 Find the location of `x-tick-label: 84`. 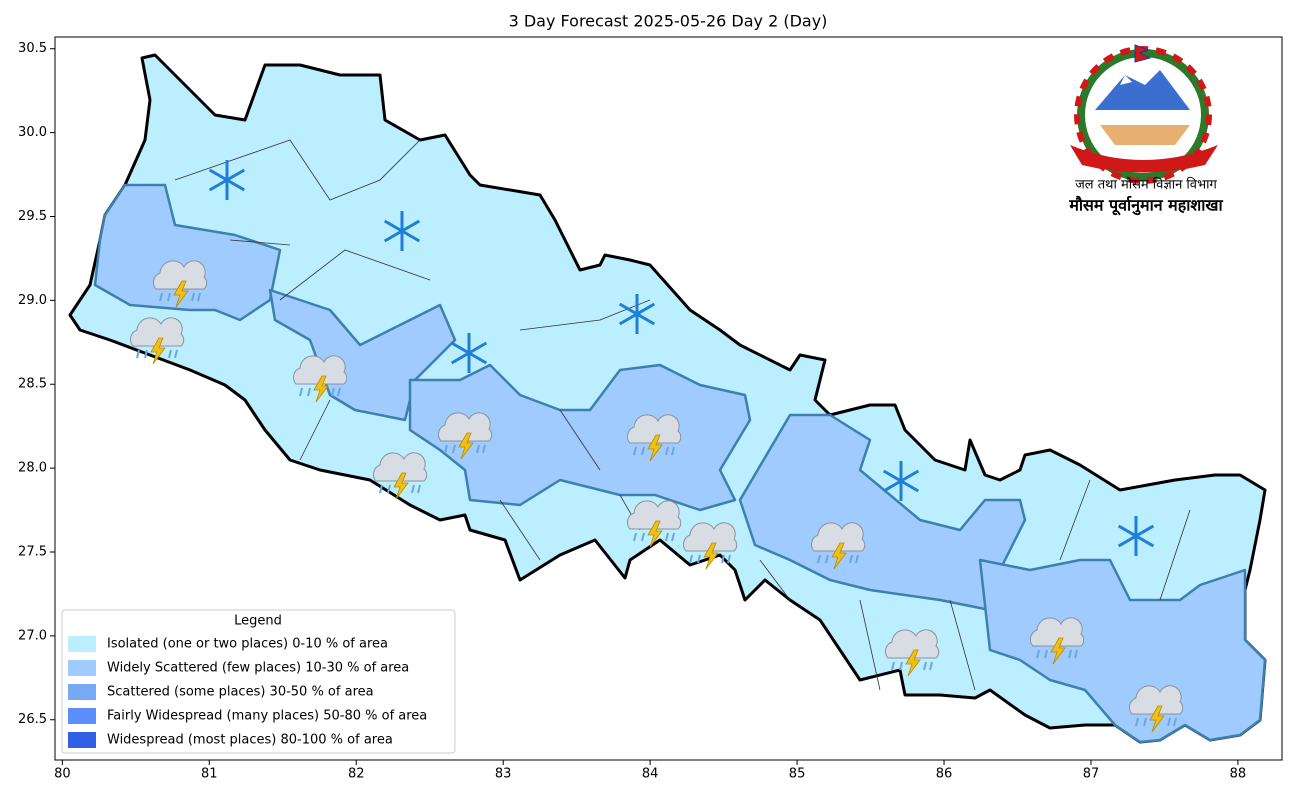

x-tick-label: 84 is located at coordinates (650, 774).